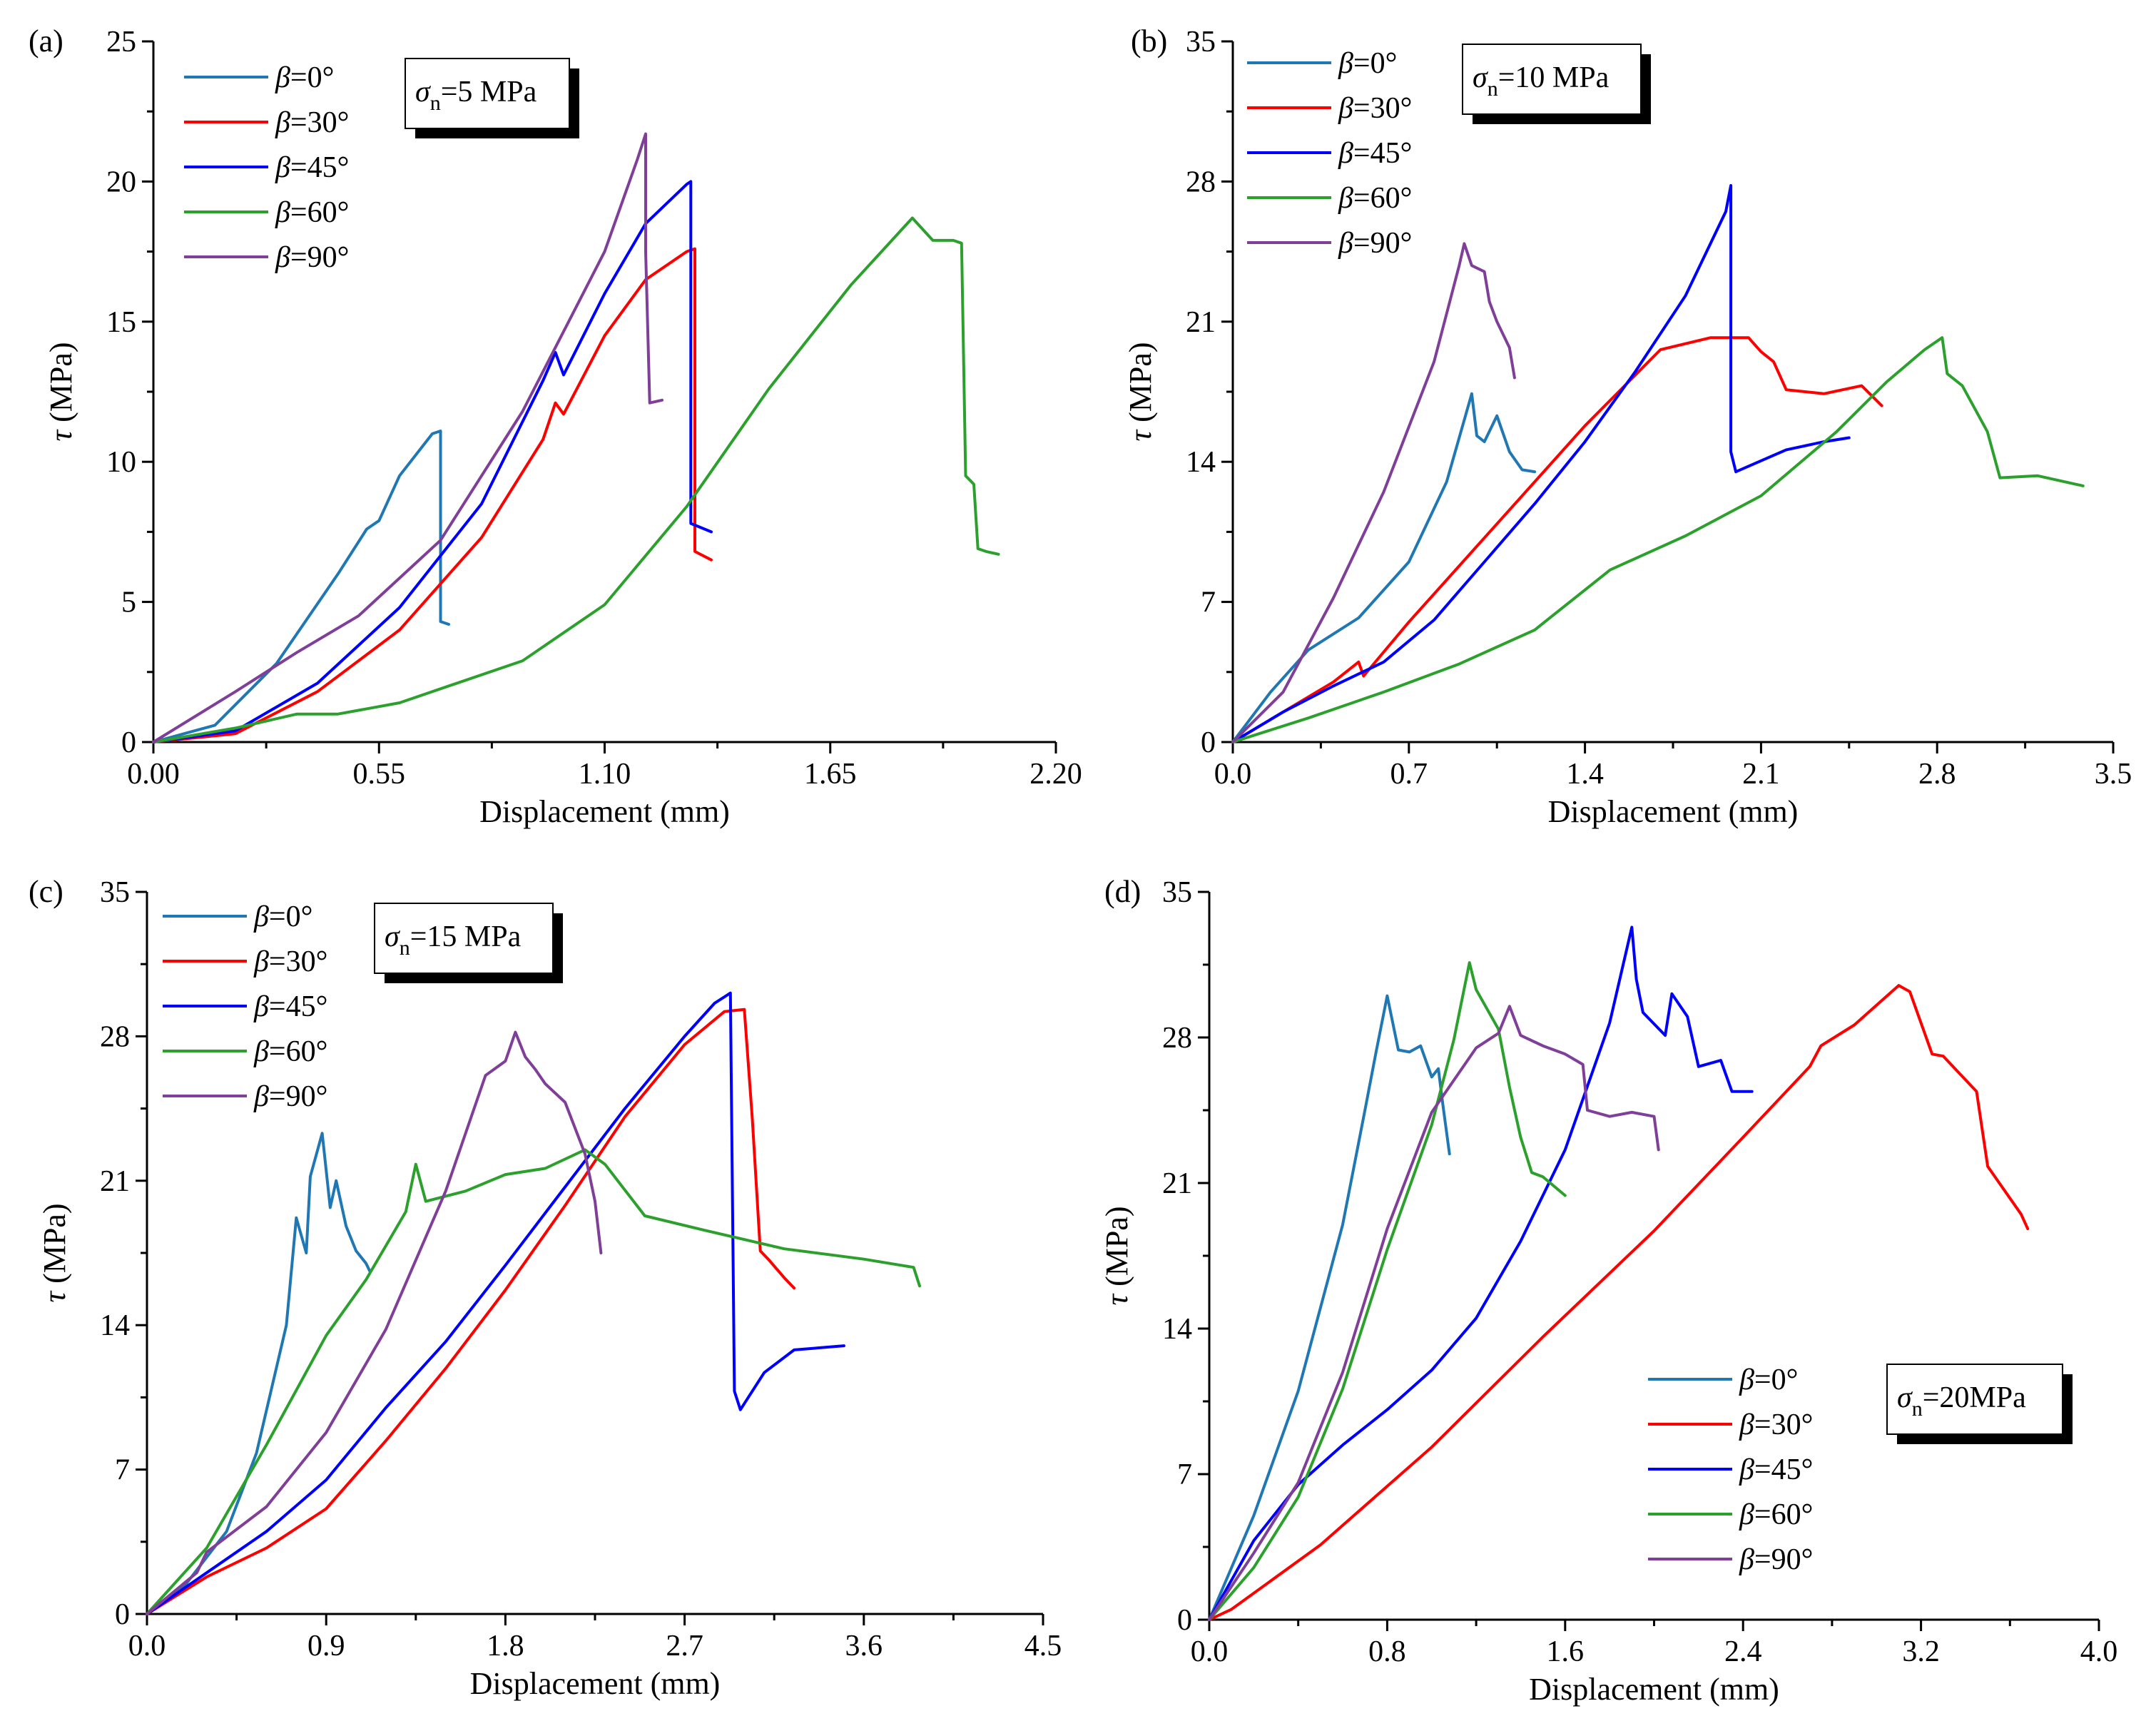  What do you see at coordinates (1566, 1651) in the screenshot?
I see `x-tick-label: 1.6` at bounding box center [1566, 1651].